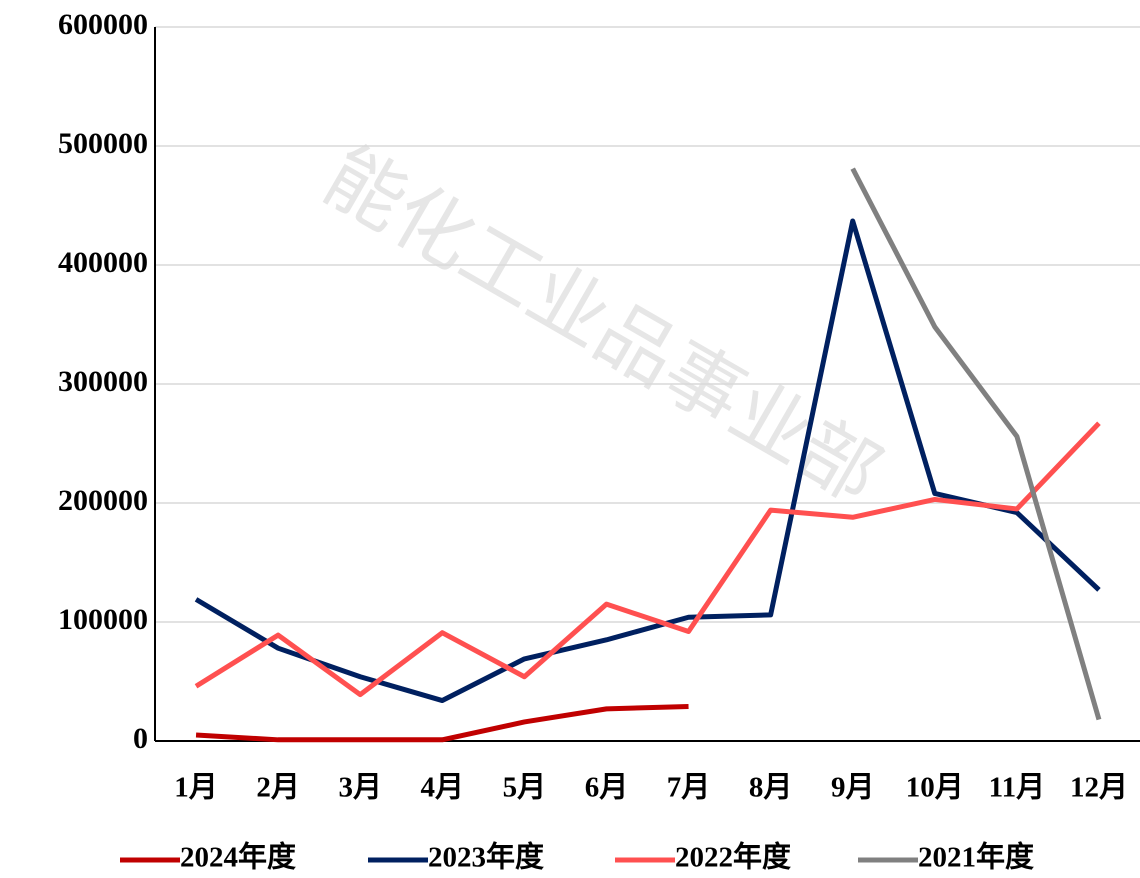  I want to click on y-tick-label: 400000, so click(103, 262).